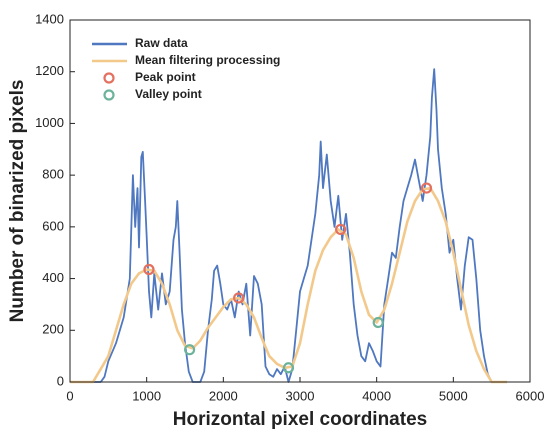  I want to click on y-tick-label: 1000, so click(49, 122).